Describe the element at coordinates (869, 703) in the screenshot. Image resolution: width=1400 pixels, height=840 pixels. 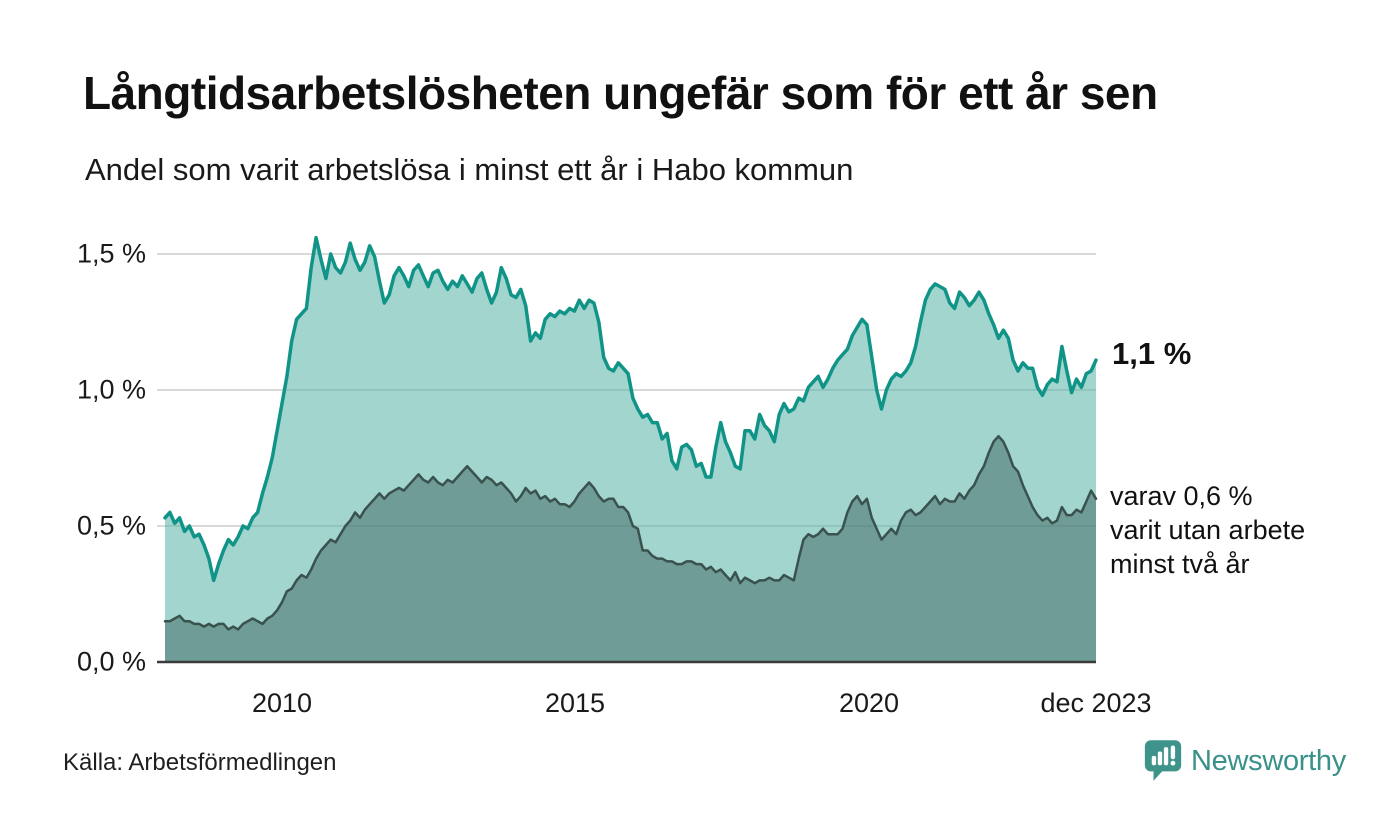
I see `x-axis-label-2020: 2020` at that location.